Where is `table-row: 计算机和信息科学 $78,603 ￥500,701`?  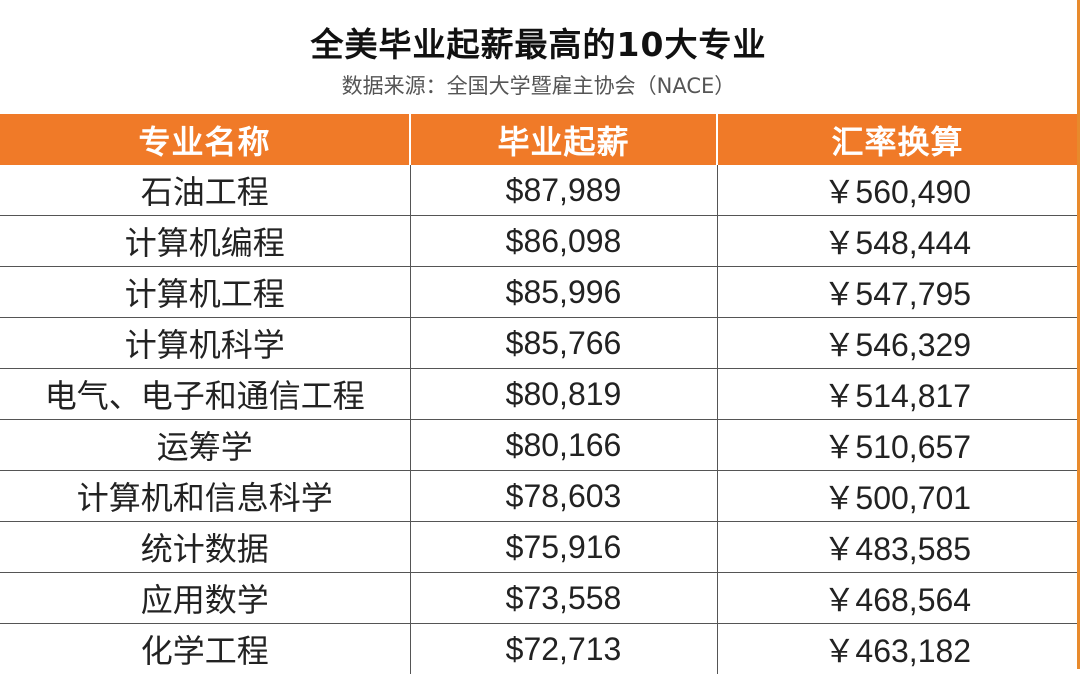
table-row: 计算机和信息科学 $78,603 ￥500,701 is located at coordinates (538, 496).